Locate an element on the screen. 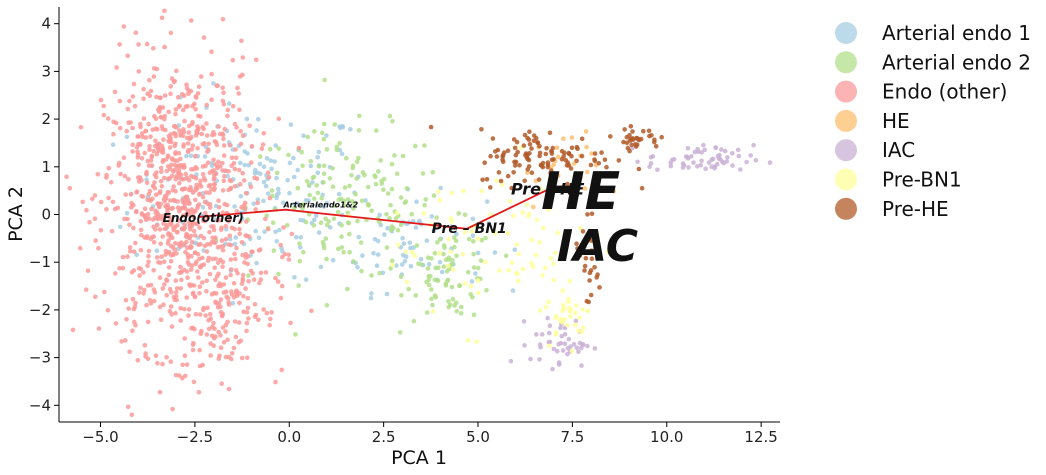 This screenshot has width=1046, height=475. x-tick-label: 5.0 is located at coordinates (478, 437).